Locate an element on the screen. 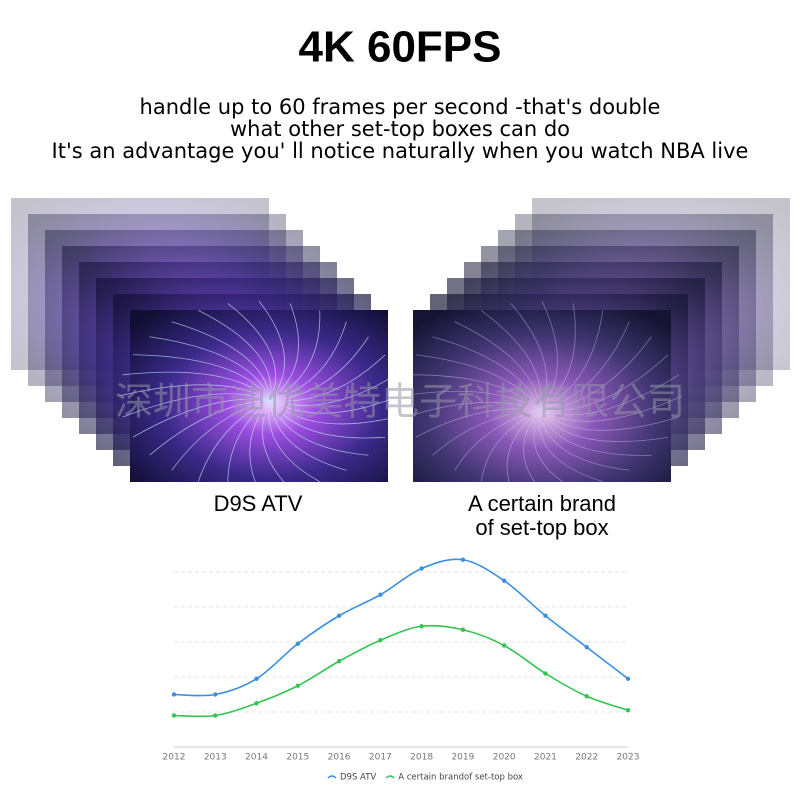 The width and height of the screenshot is (800, 800). x-tick-label: 2014 is located at coordinates (256, 758).